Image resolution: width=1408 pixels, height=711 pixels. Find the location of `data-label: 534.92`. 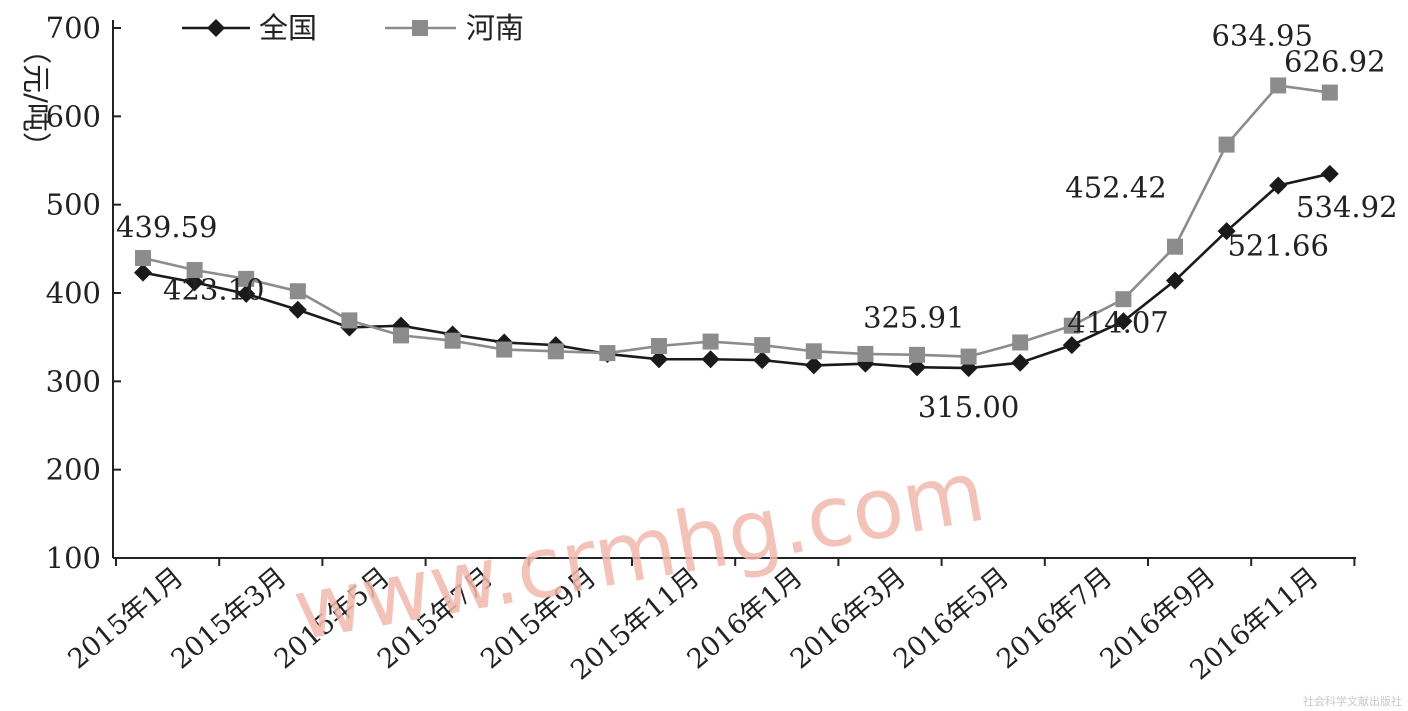

data-label: 534.92 is located at coordinates (1346, 207).